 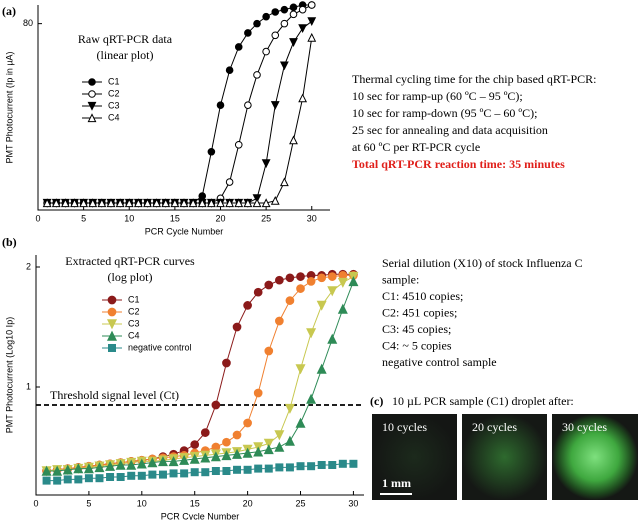 What do you see at coordinates (9, 375) in the screenshot?
I see `y-axis-label: PMT Photocurrent (Log10 Ip)` at bounding box center [9, 375].